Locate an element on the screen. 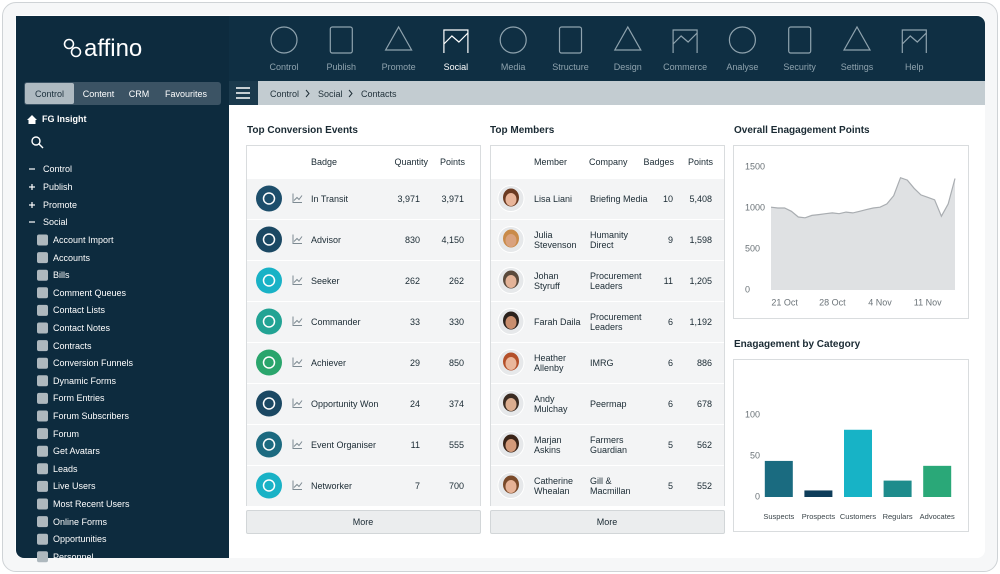 The image size is (1000, 574). tree-item: Control is located at coordinates (58, 169).